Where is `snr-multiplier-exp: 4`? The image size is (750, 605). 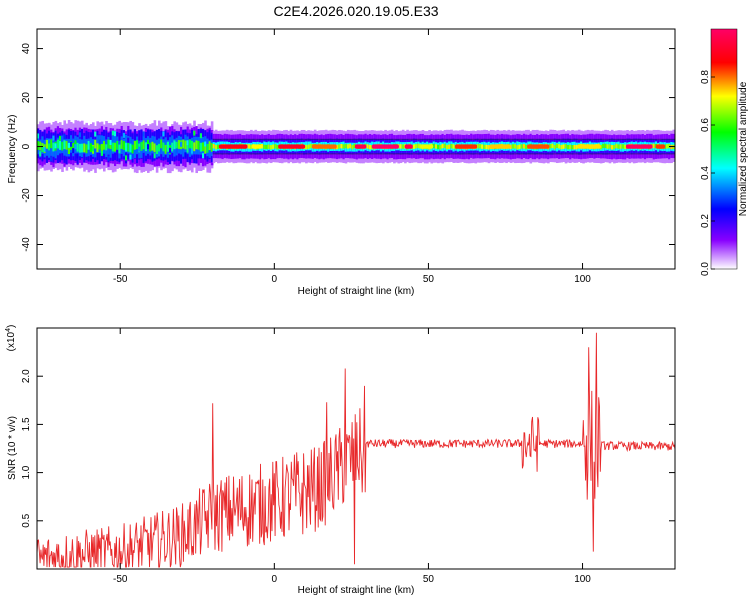 snr-multiplier-exp: 4 is located at coordinates (8, 330).